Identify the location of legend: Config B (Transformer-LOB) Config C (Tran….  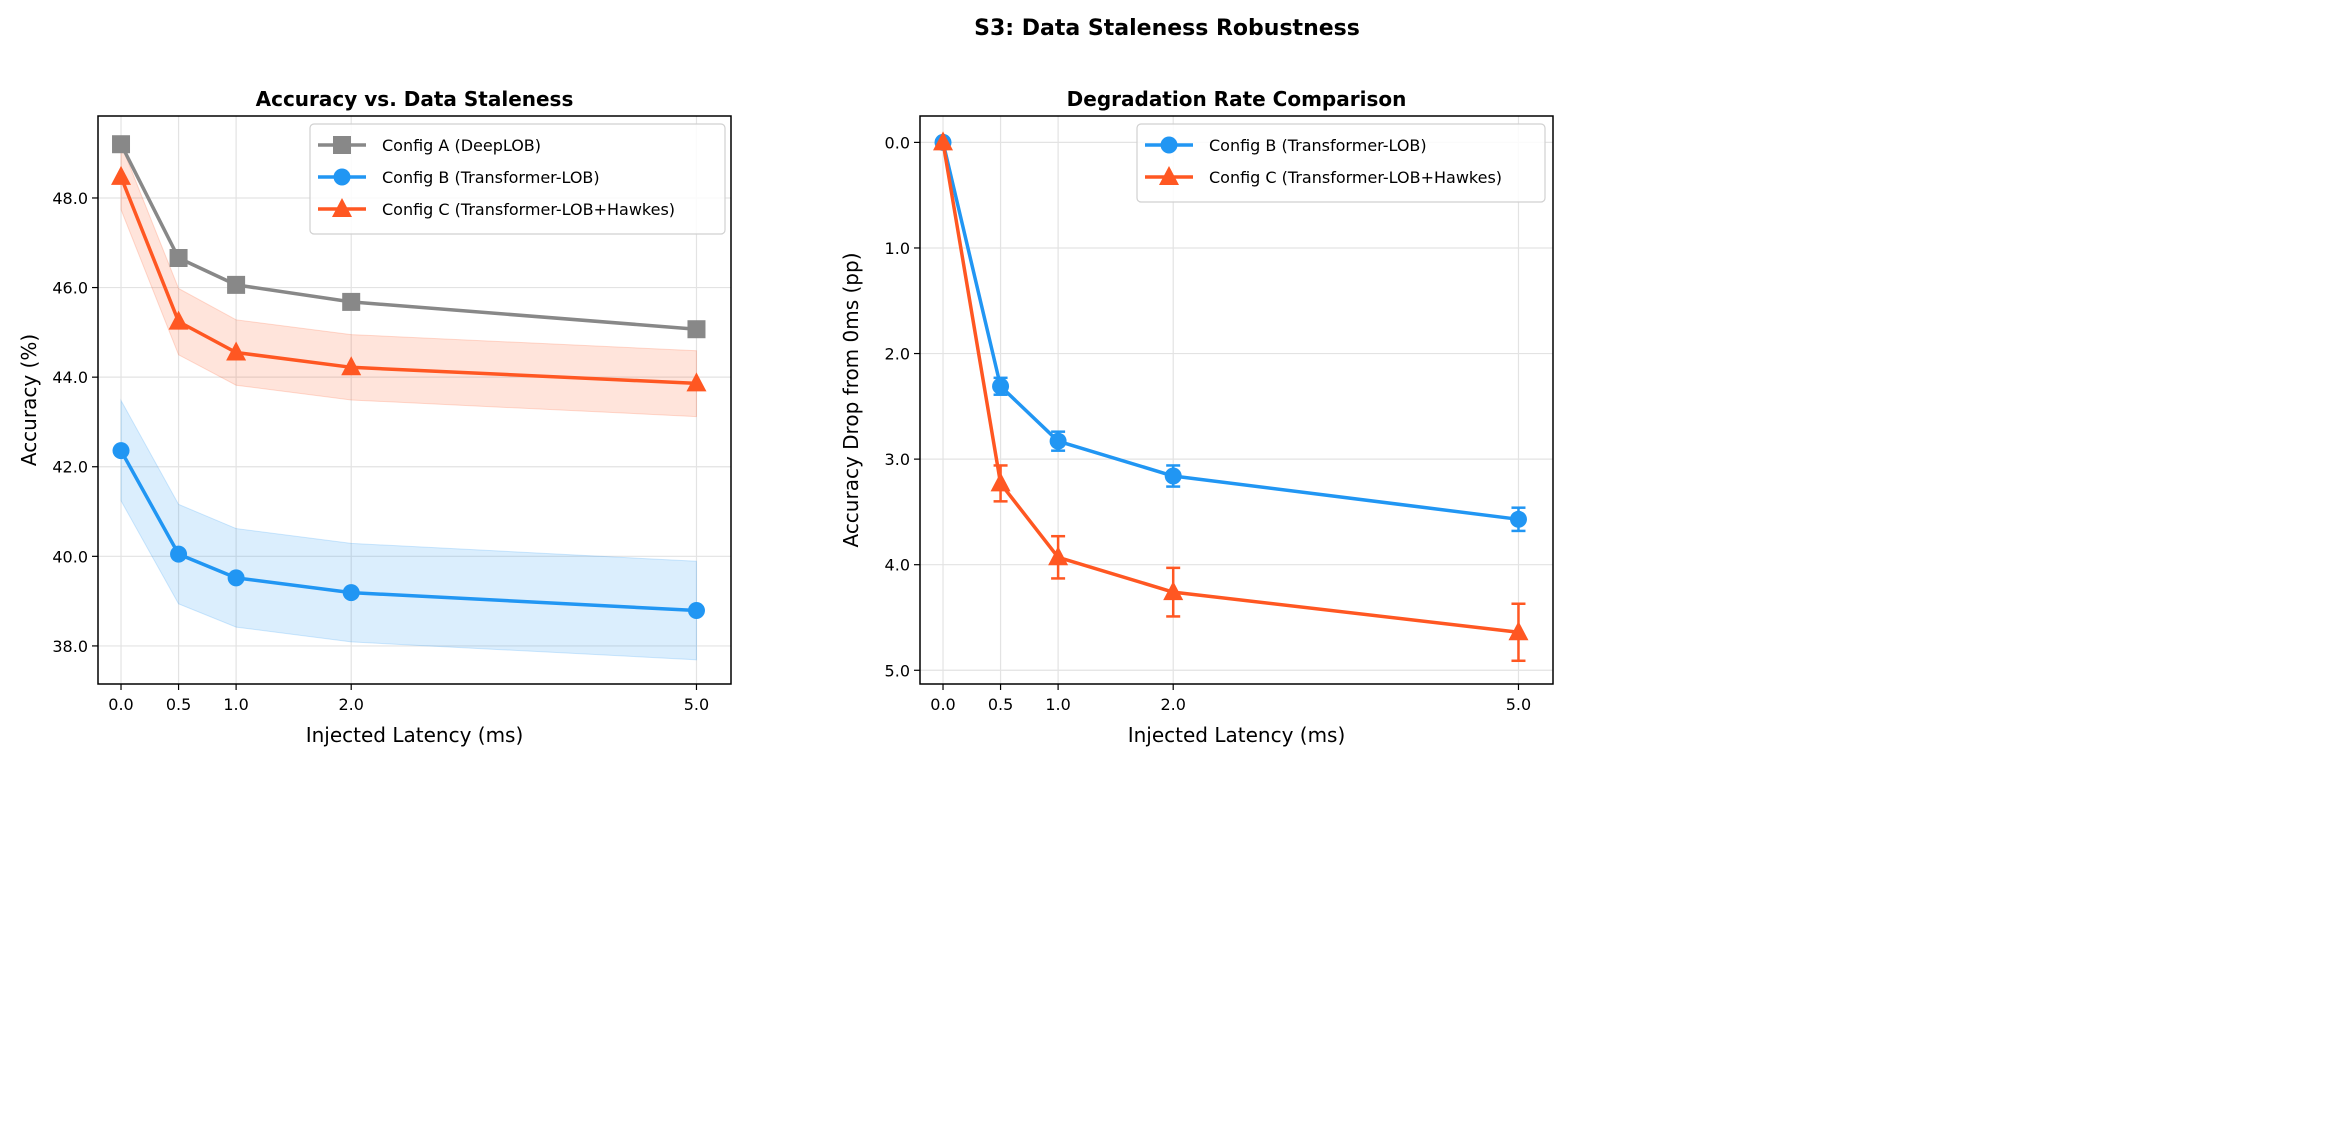
(1341, 163).